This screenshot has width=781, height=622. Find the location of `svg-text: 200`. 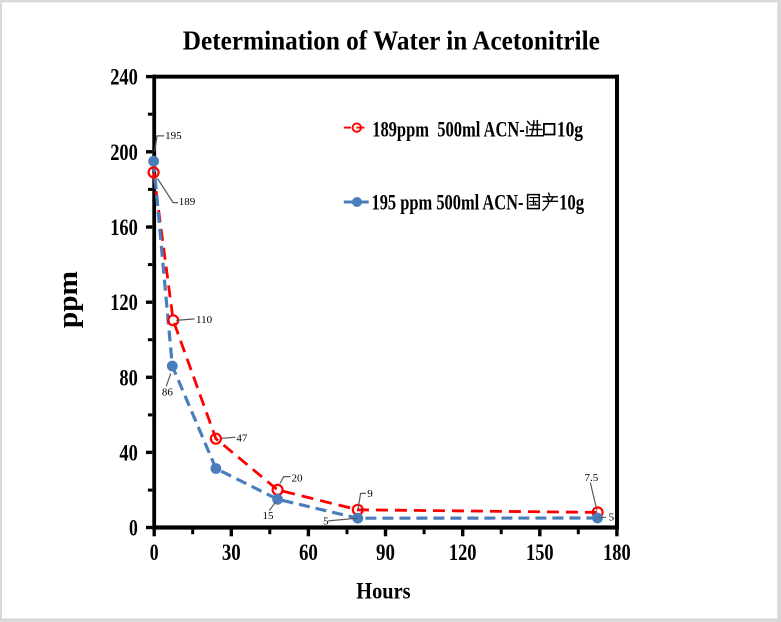

svg-text: 200 is located at coordinates (124, 153).